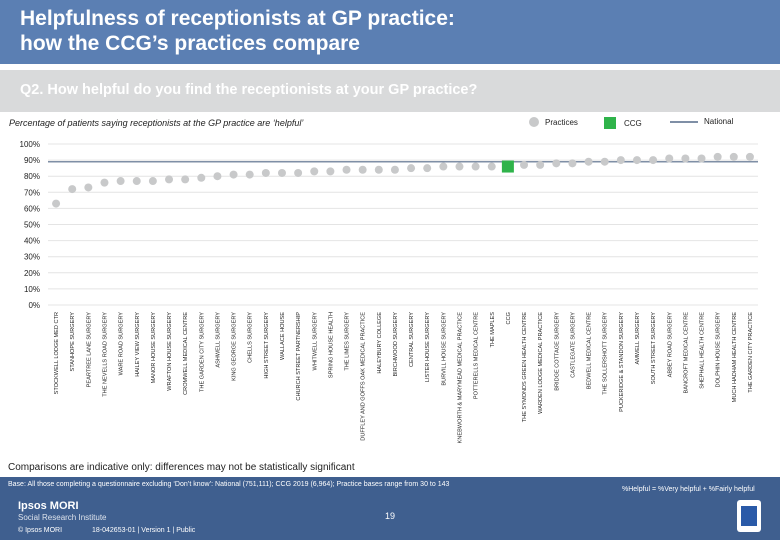 The width and height of the screenshot is (780, 540). What do you see at coordinates (267, 345) in the screenshot?
I see `x-tick-label: HIGH STREET SURGERY` at bounding box center [267, 345].